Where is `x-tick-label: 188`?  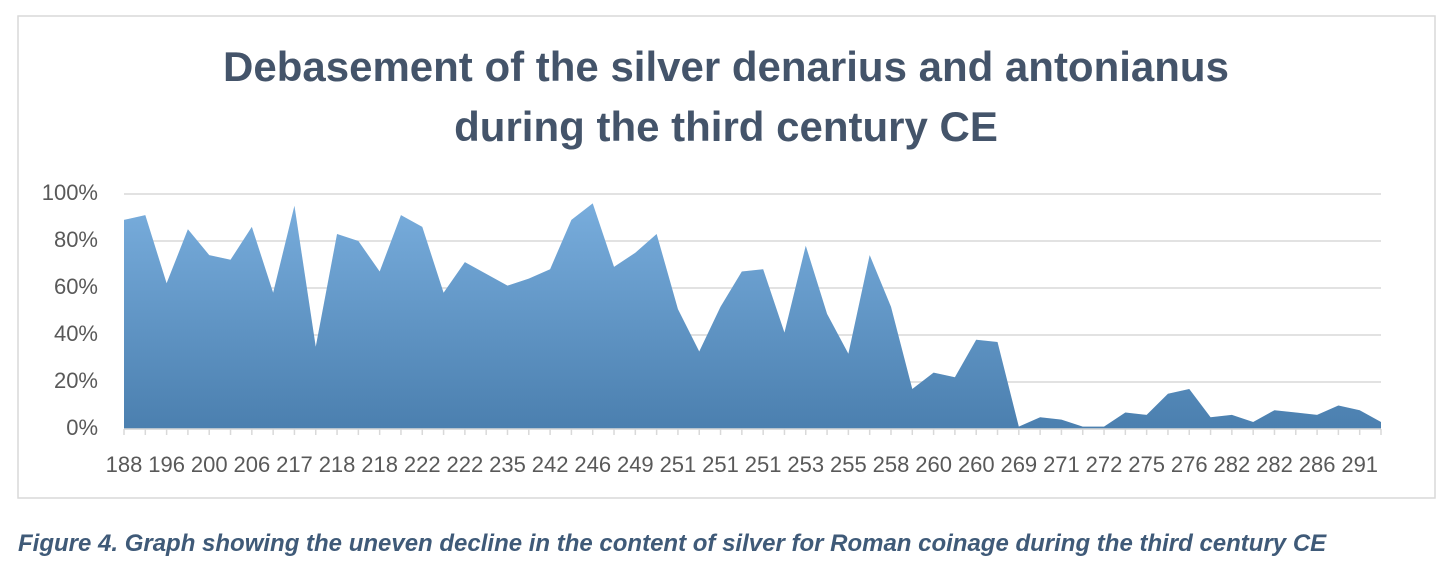
x-tick-label: 188 is located at coordinates (124, 464).